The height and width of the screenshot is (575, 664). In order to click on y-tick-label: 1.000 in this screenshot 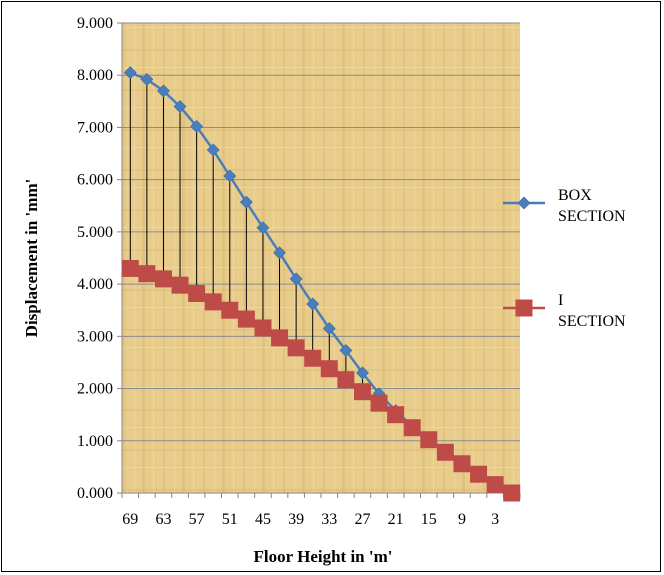, I will do `click(95, 441)`.